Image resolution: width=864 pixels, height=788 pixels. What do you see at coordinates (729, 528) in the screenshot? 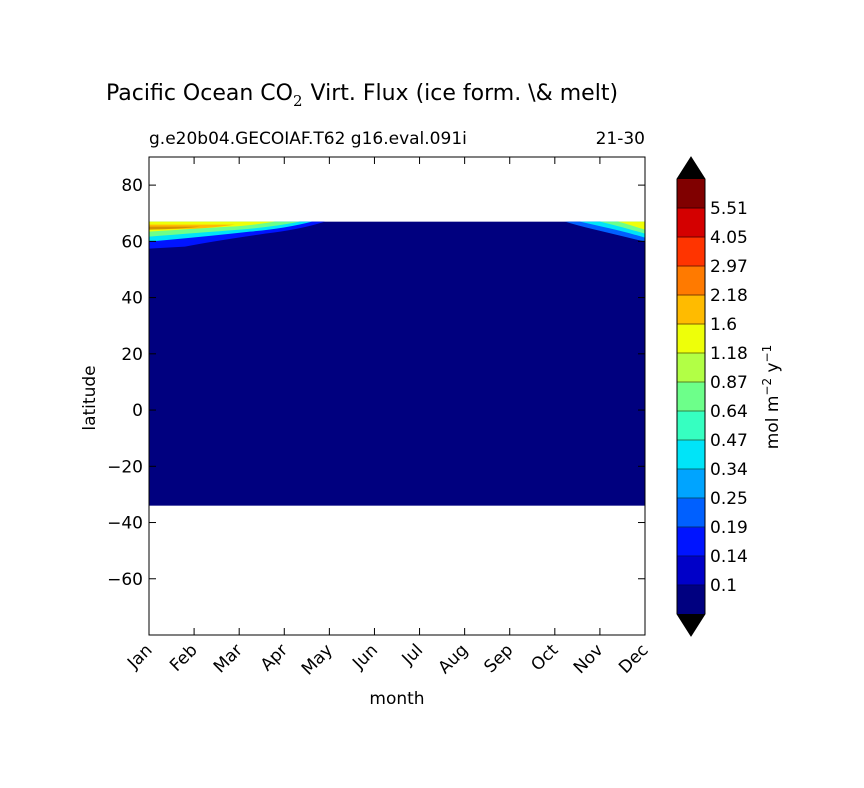
I see `colorbar-tick-label: 0.19` at bounding box center [729, 528].